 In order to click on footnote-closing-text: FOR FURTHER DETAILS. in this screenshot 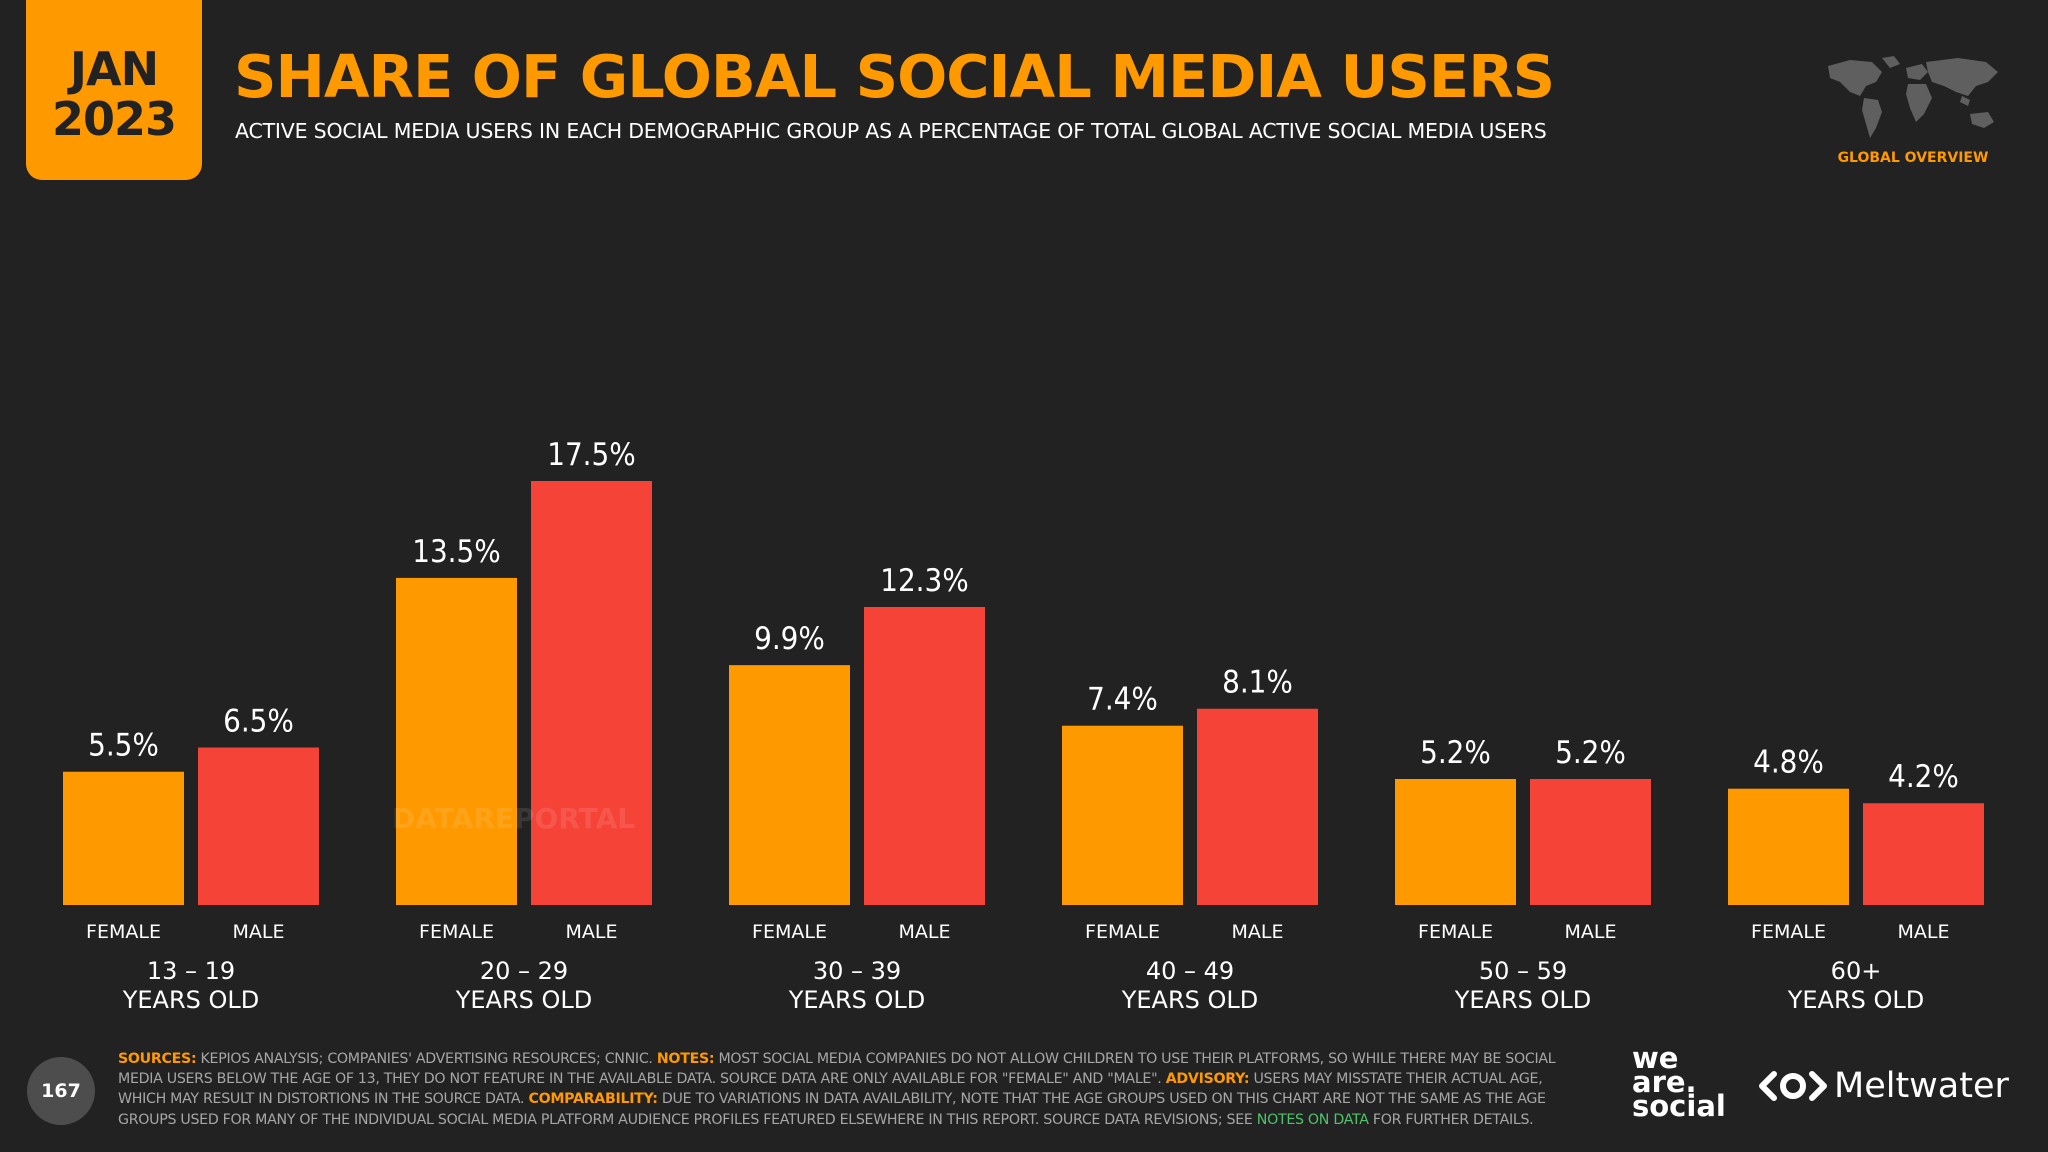, I will do `click(1453, 1119)`.